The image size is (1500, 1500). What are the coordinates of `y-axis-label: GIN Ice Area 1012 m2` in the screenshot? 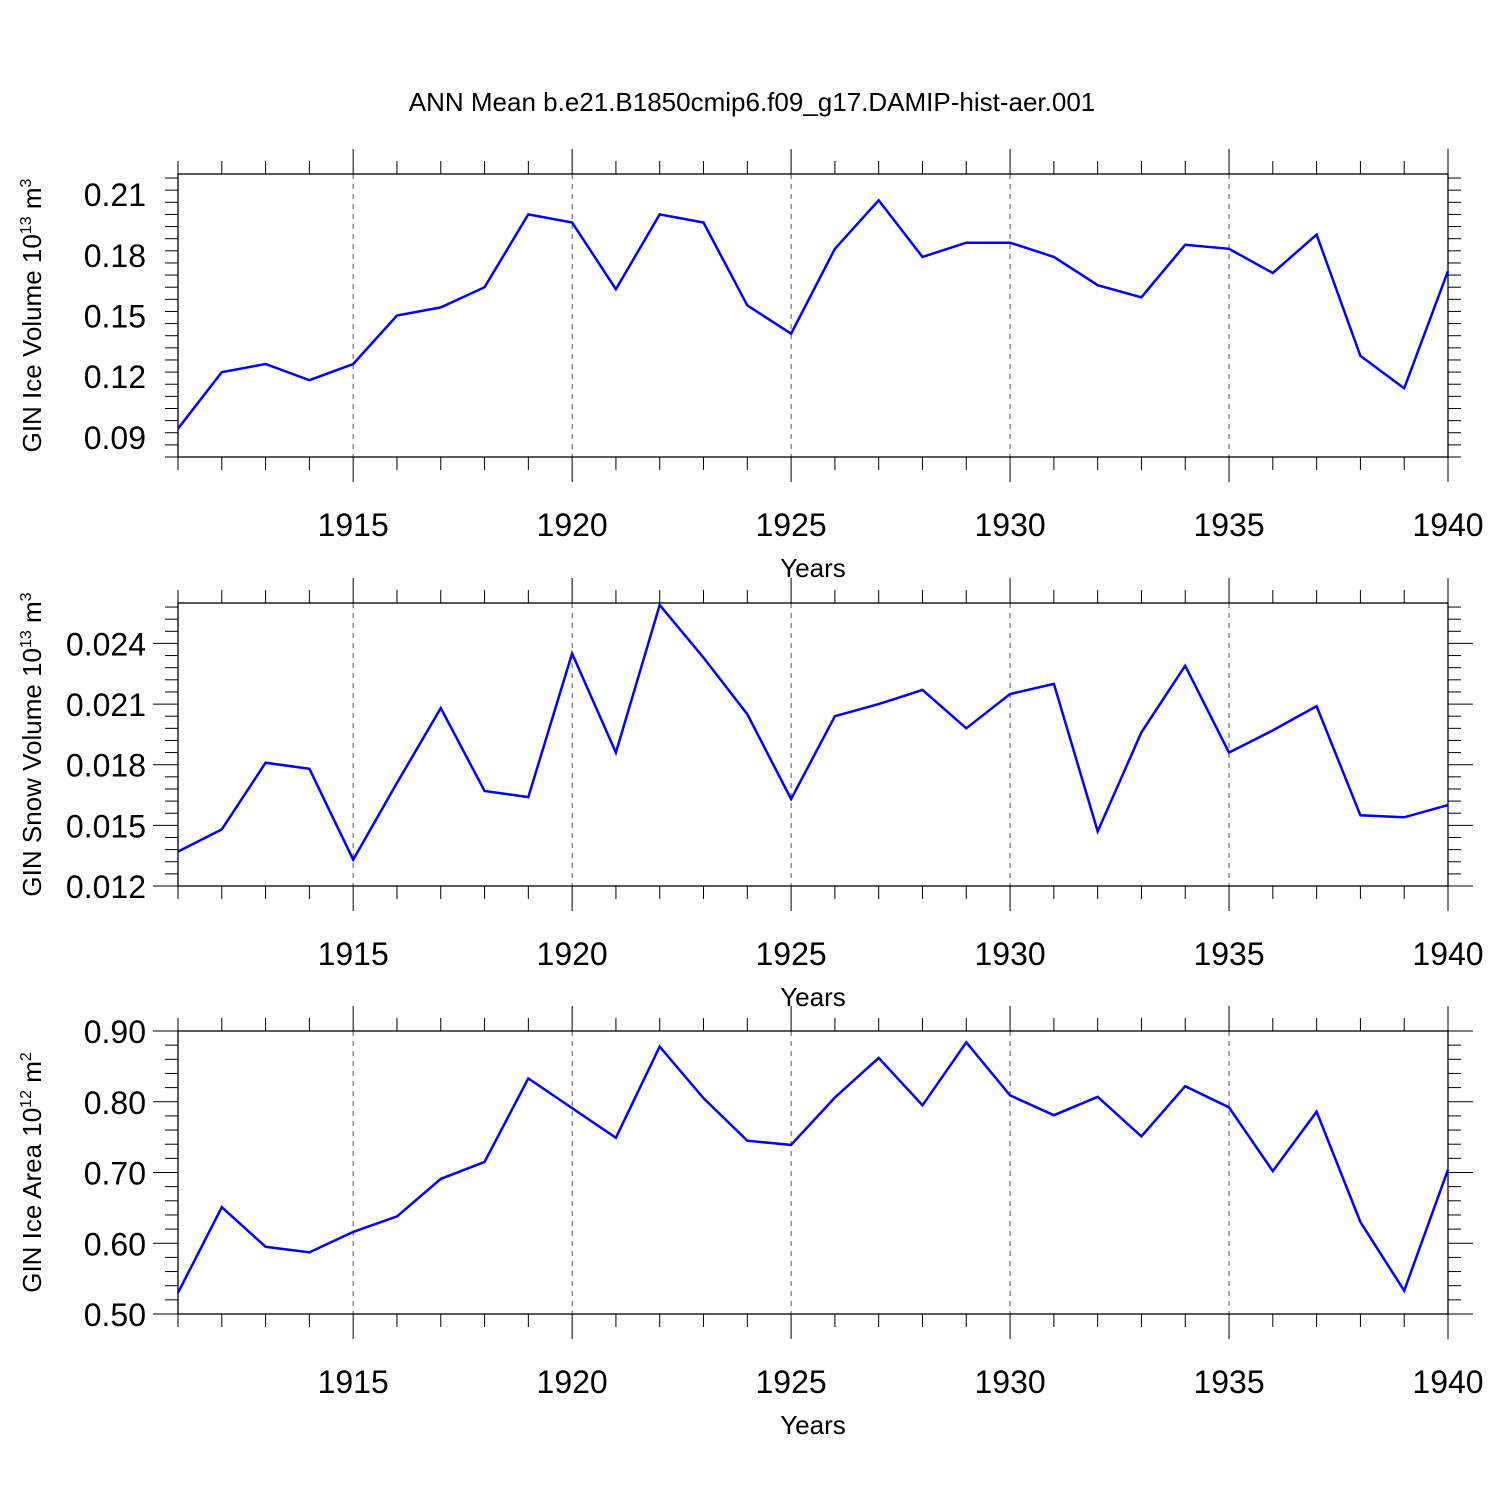 It's located at (32, 1172).